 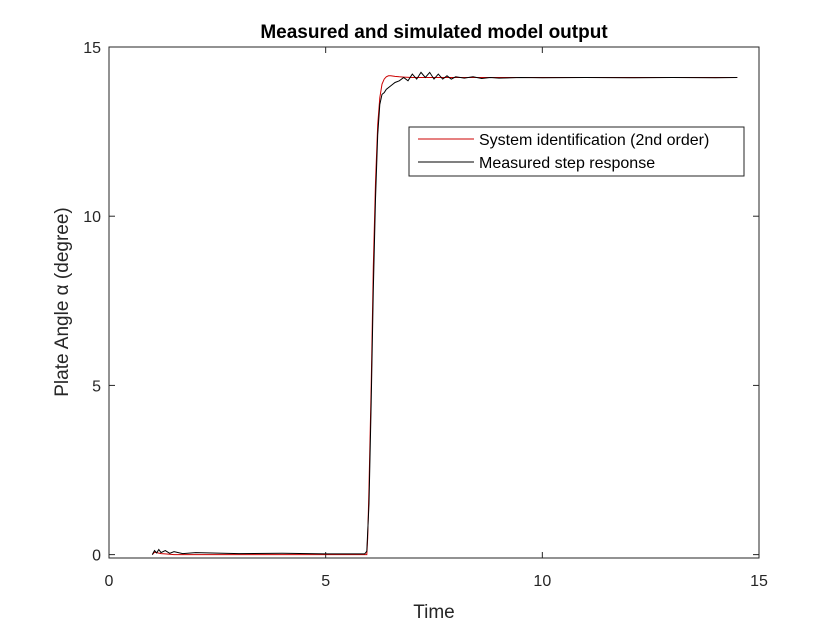 I want to click on x-tick-label: 10, so click(x=542, y=581).